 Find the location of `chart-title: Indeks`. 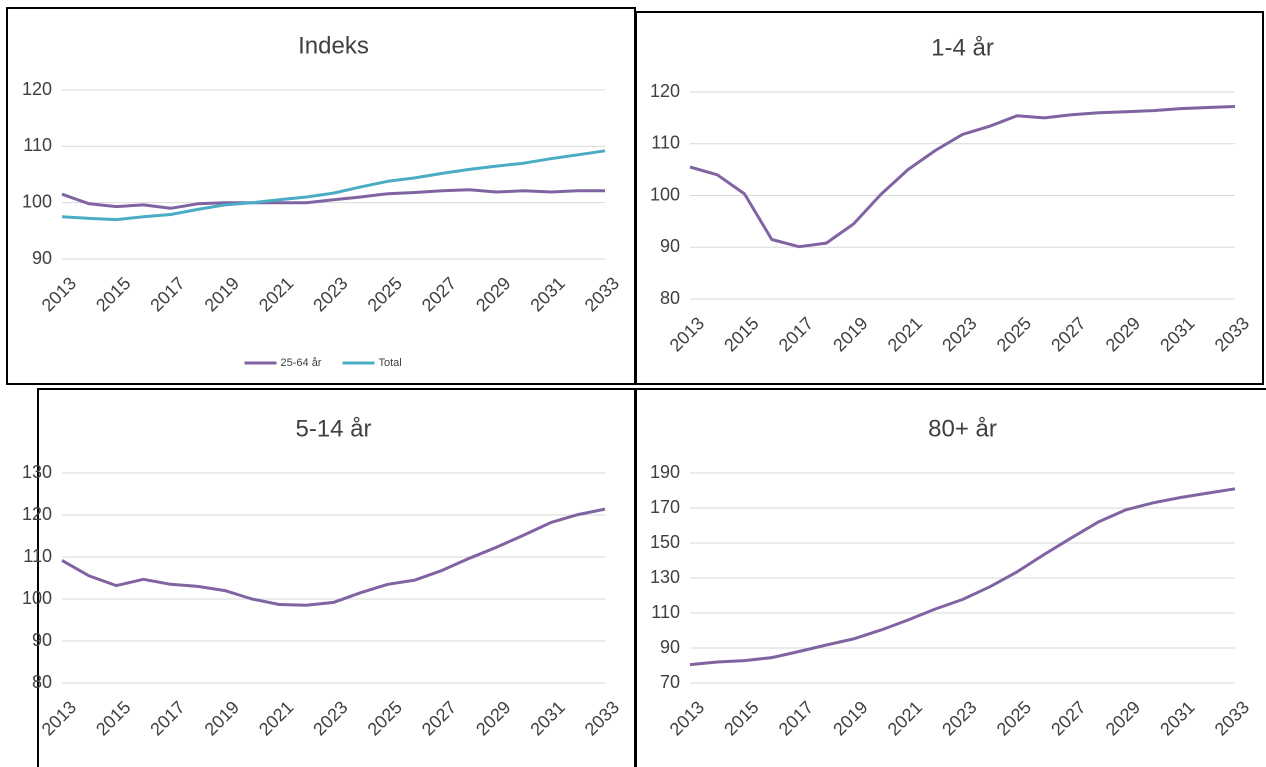

chart-title: Indeks is located at coordinates (333, 45).